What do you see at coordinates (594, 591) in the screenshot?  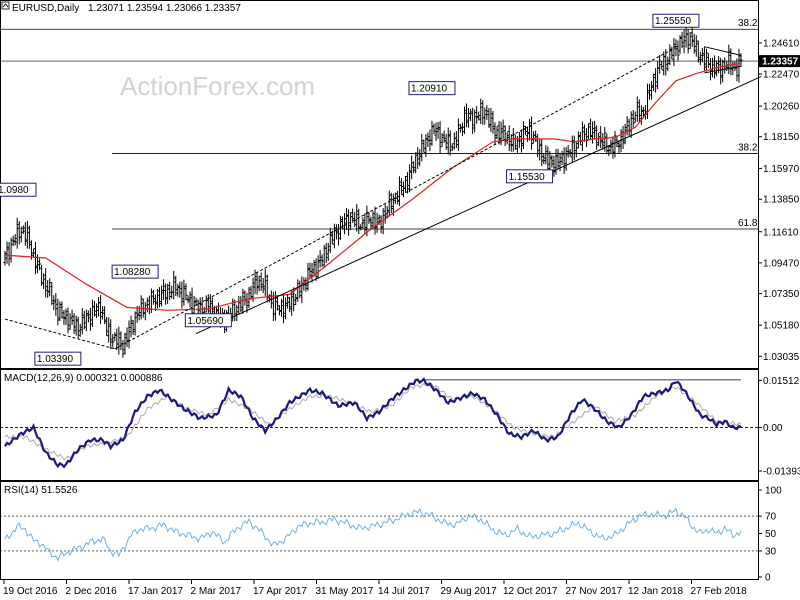 I see `x-tick-label: 27 Nov 2017` at bounding box center [594, 591].